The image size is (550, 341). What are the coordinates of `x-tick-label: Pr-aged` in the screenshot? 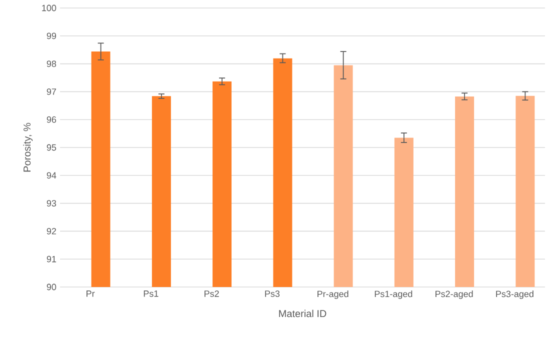 It's located at (333, 294).